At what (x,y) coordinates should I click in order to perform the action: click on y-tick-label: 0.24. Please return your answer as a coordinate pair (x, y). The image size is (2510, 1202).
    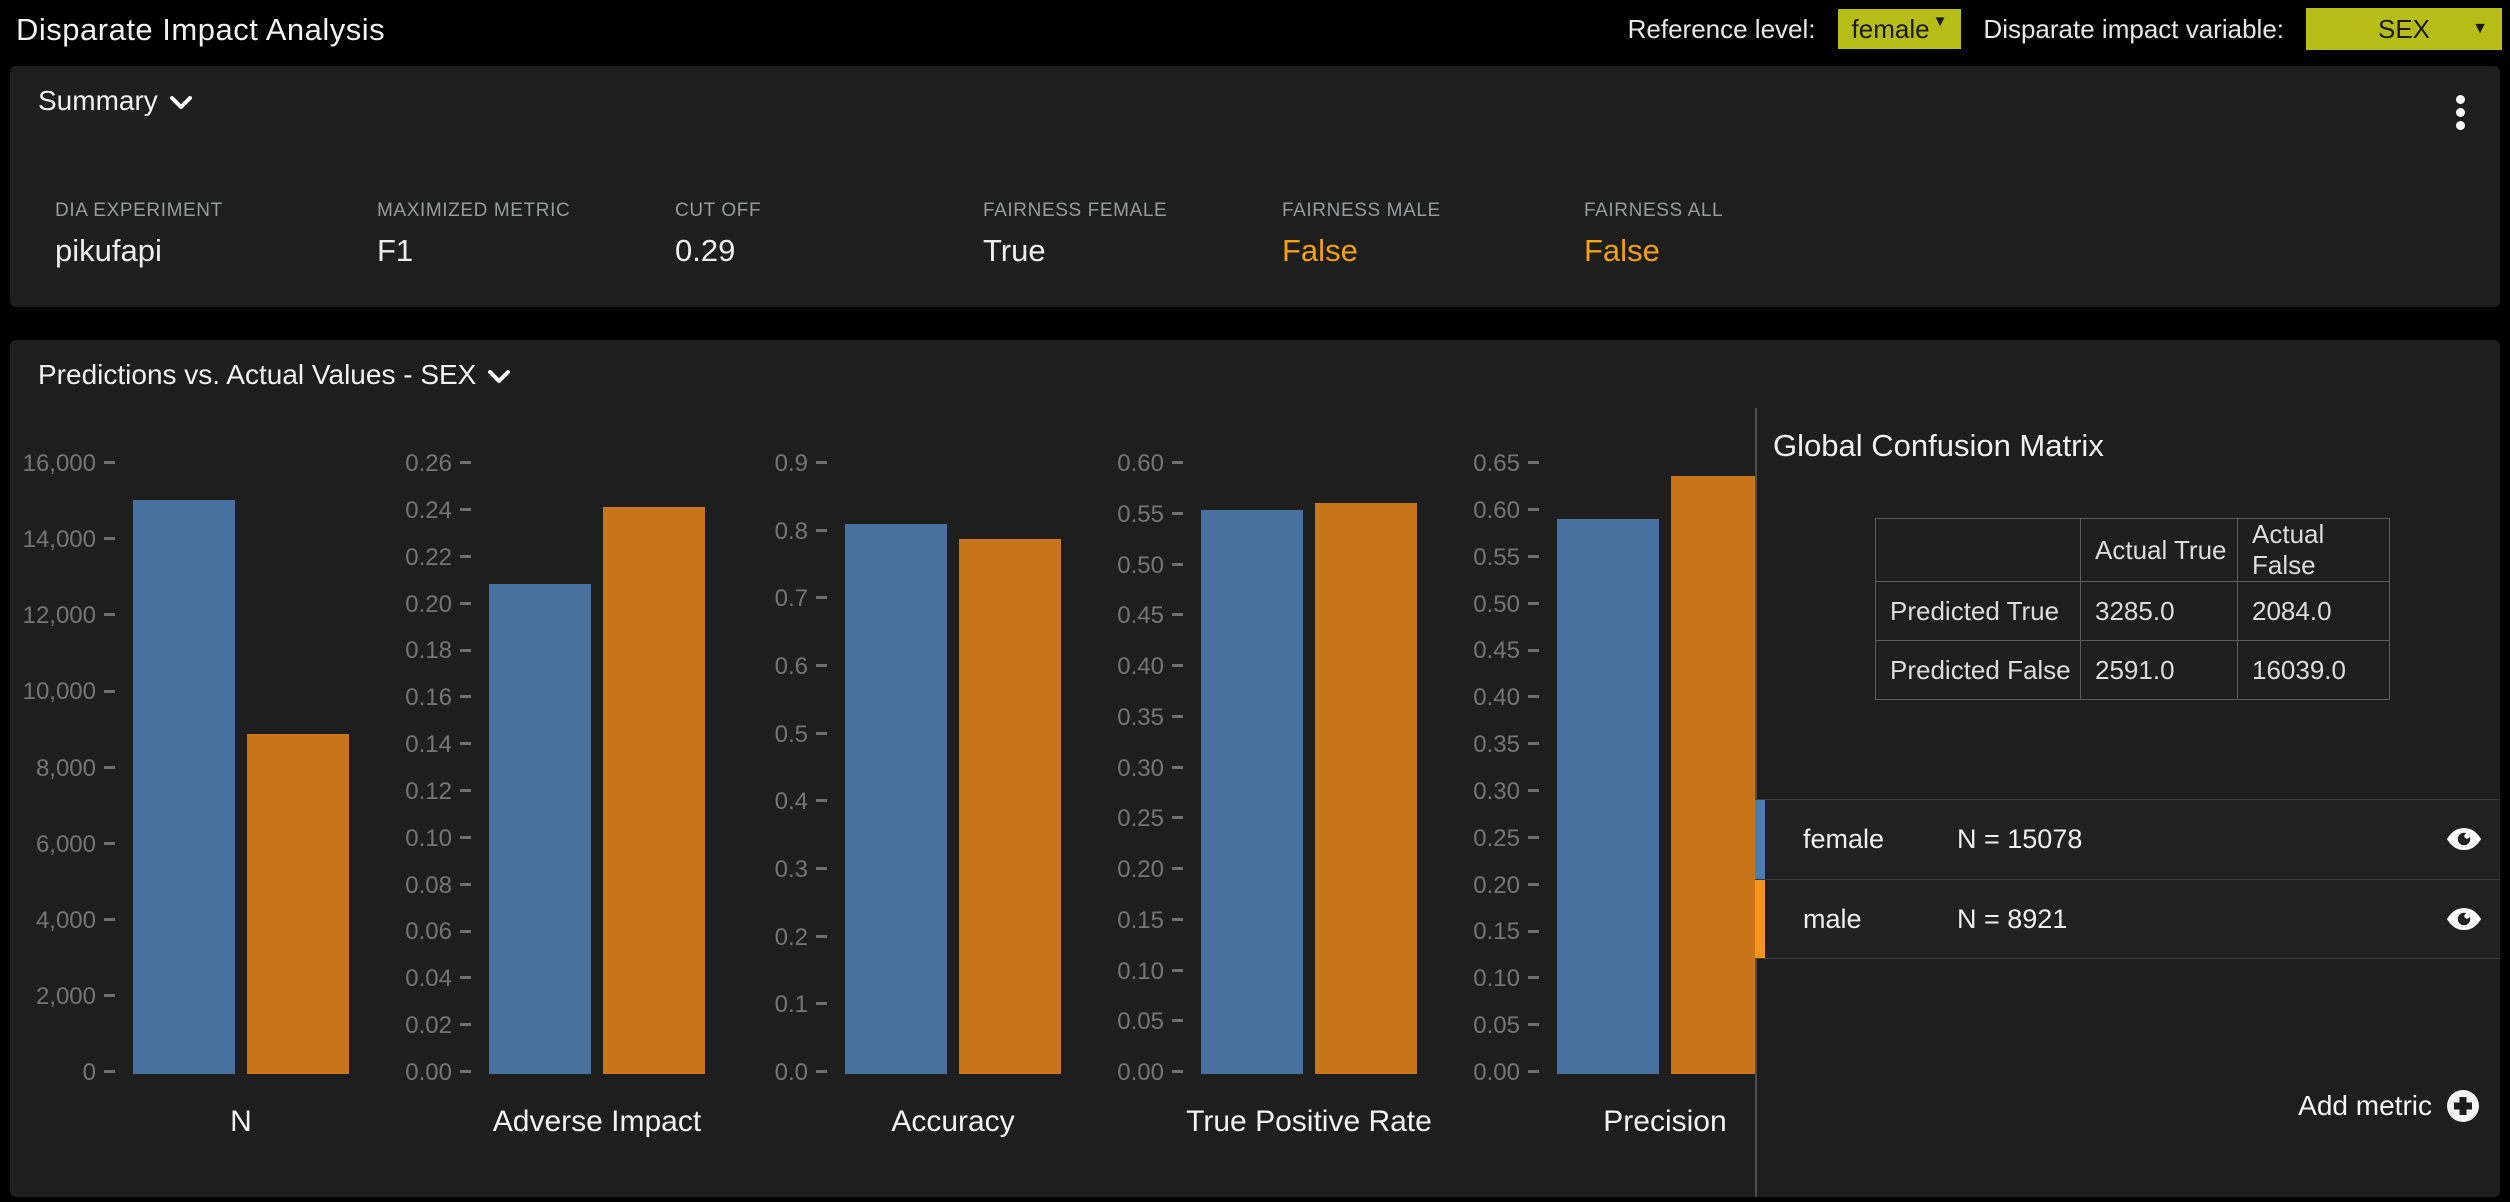
    Looking at the image, I should click on (411, 511).